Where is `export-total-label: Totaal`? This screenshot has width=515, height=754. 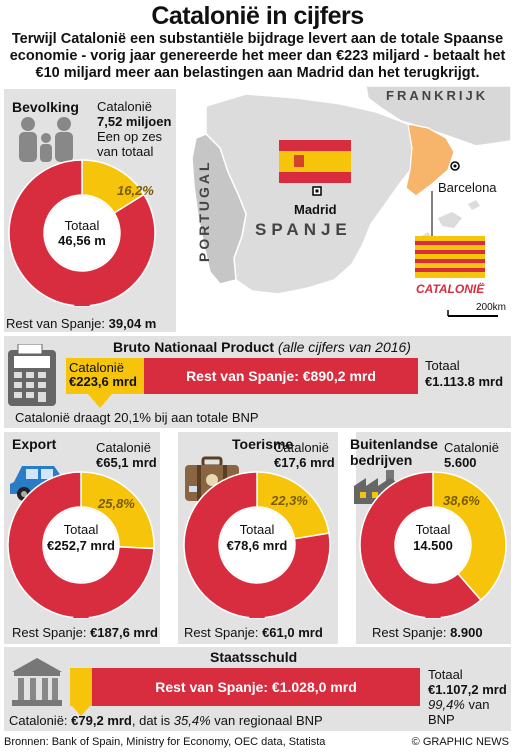 export-total-label: Totaal is located at coordinates (81, 529).